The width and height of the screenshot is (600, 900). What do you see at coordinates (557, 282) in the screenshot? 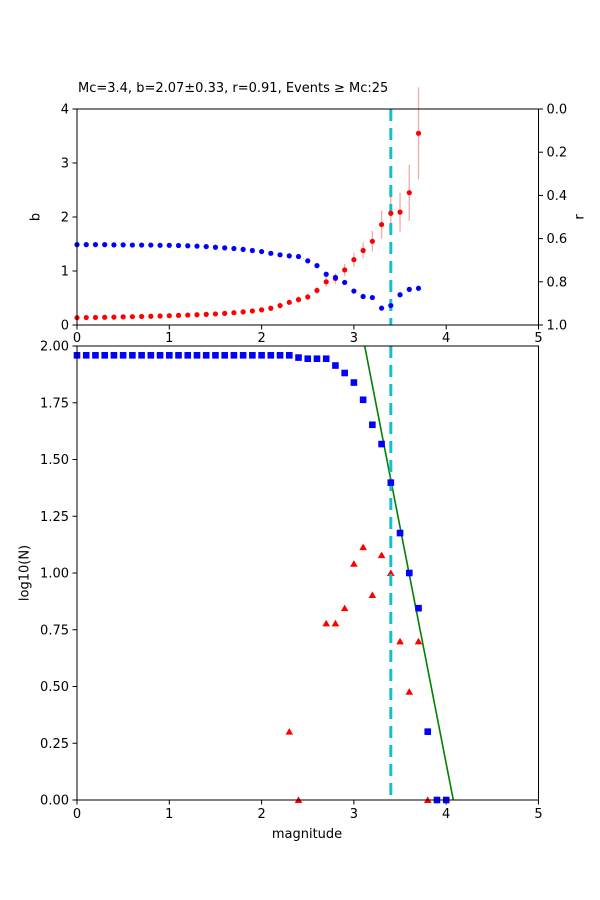
I see `tick-label: 0.8` at bounding box center [557, 282].